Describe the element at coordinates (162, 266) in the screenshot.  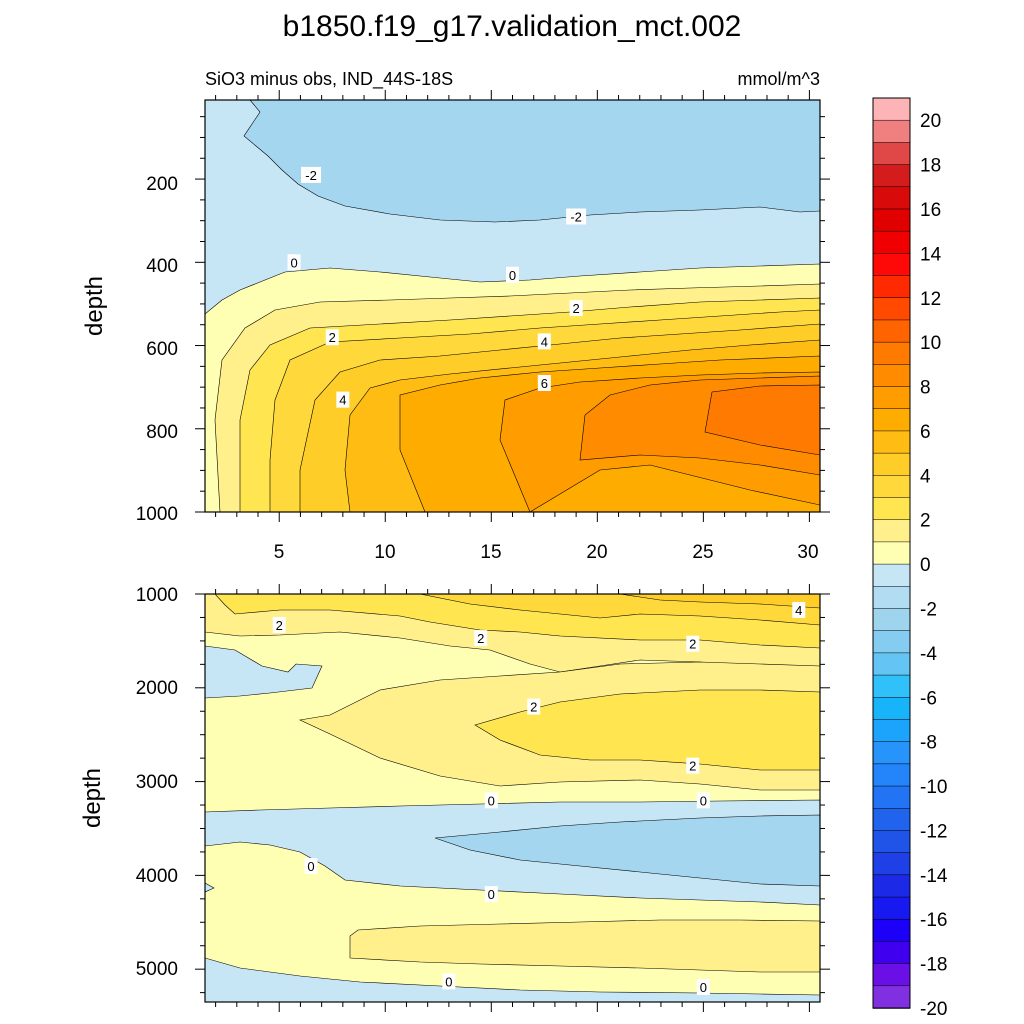
I see `upper-y-tick-label: 400` at that location.